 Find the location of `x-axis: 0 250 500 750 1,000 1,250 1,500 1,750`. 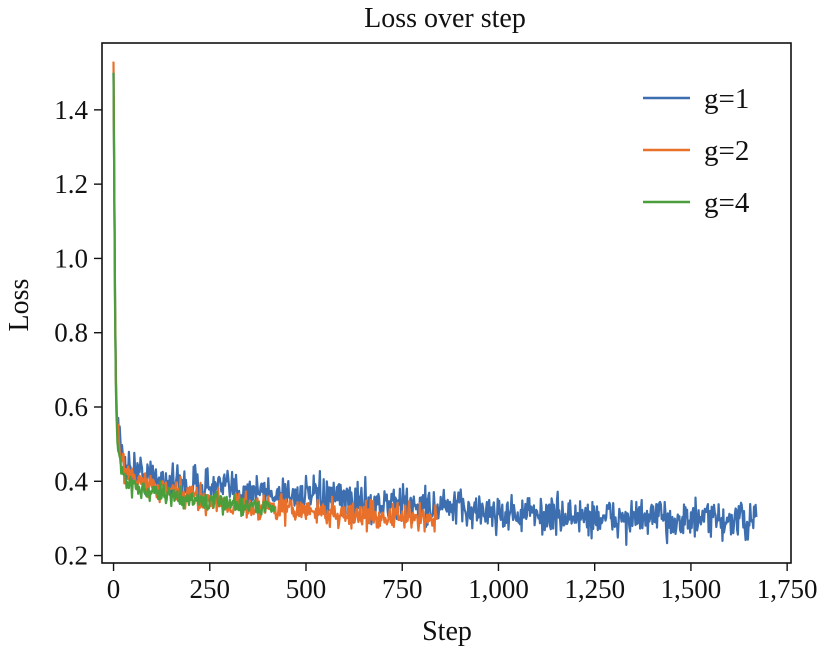

x-axis: 0 250 500 750 1,000 1,250 1,500 1,750 is located at coordinates (462, 583).